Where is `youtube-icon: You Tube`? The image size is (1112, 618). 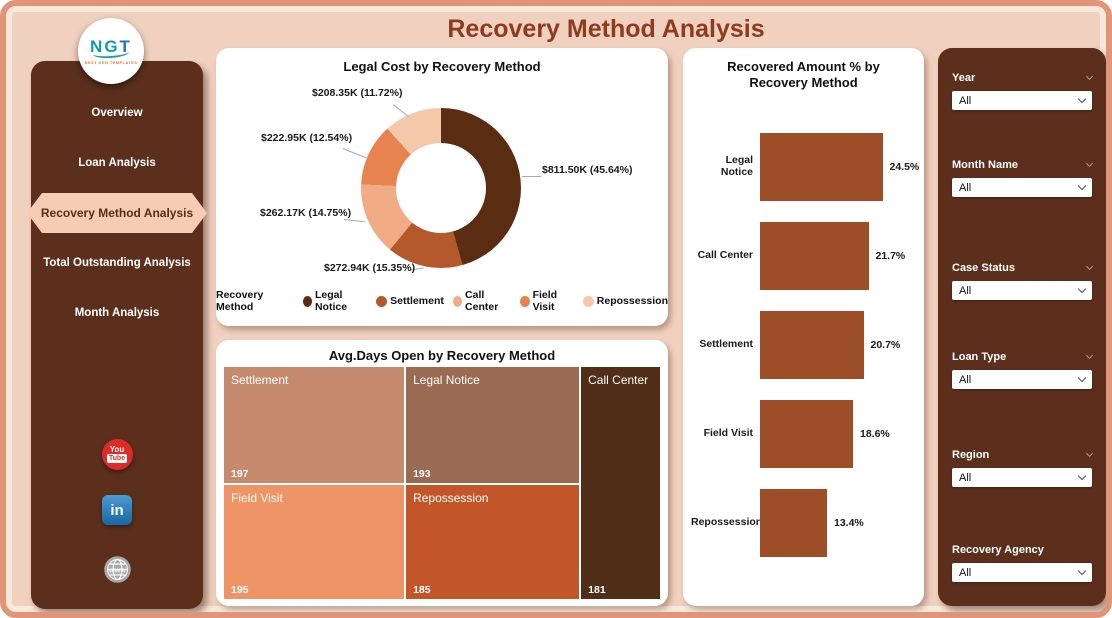 youtube-icon: You Tube is located at coordinates (117, 454).